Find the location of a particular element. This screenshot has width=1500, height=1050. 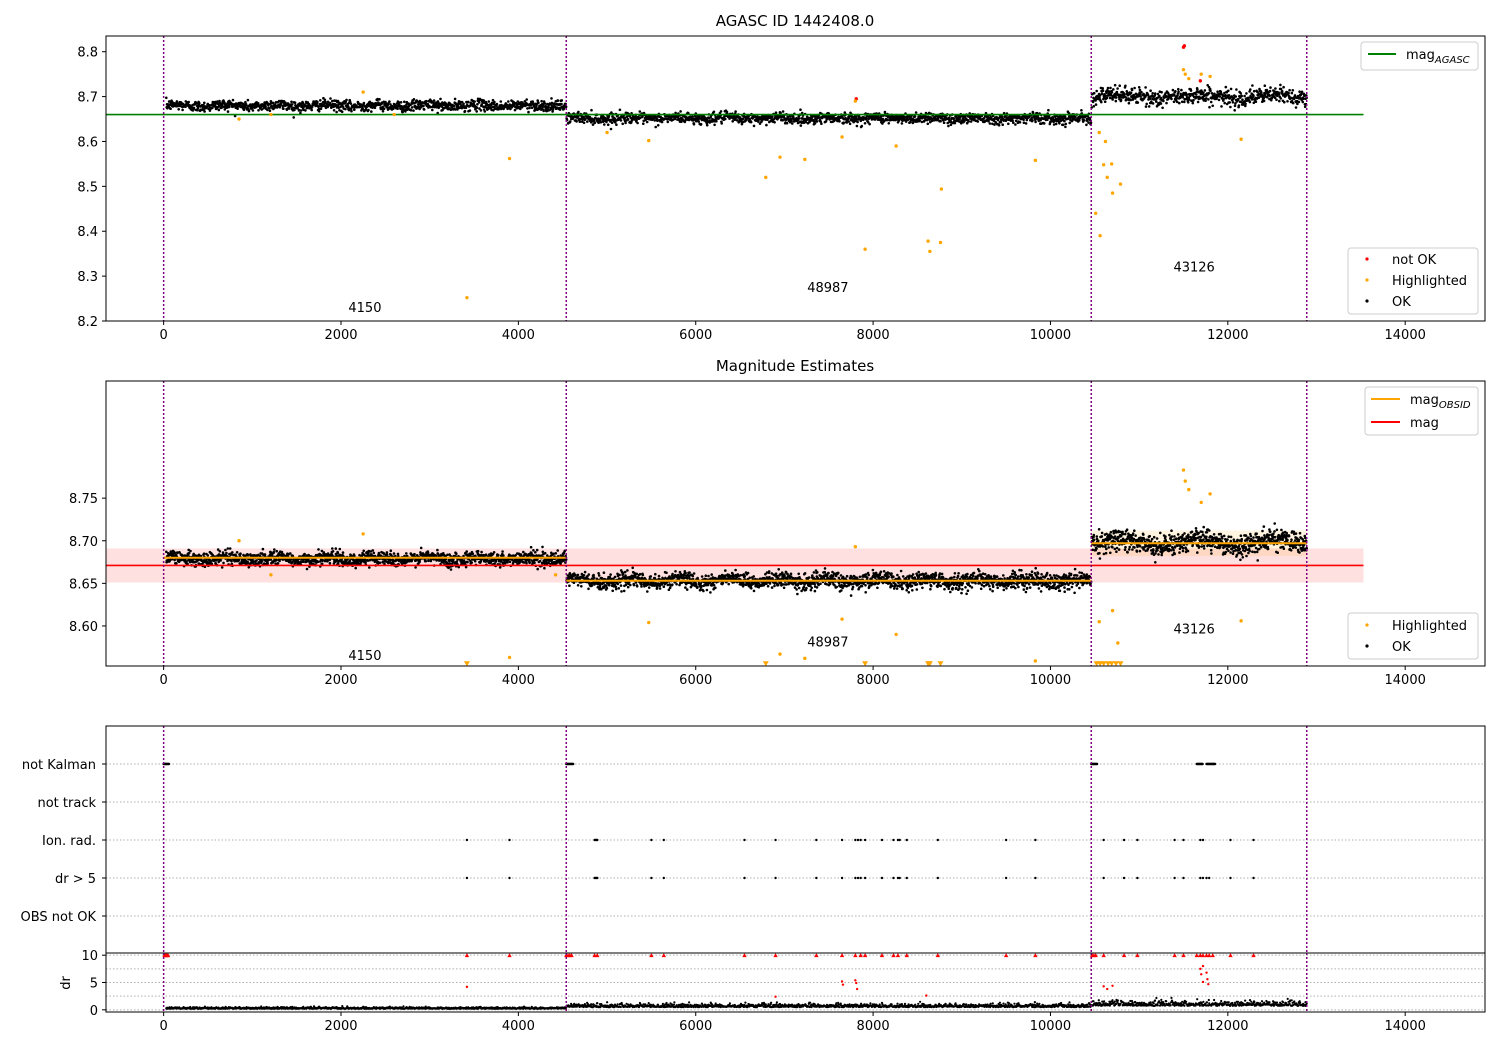

y-tick-label: 8.2 is located at coordinates (87, 322).